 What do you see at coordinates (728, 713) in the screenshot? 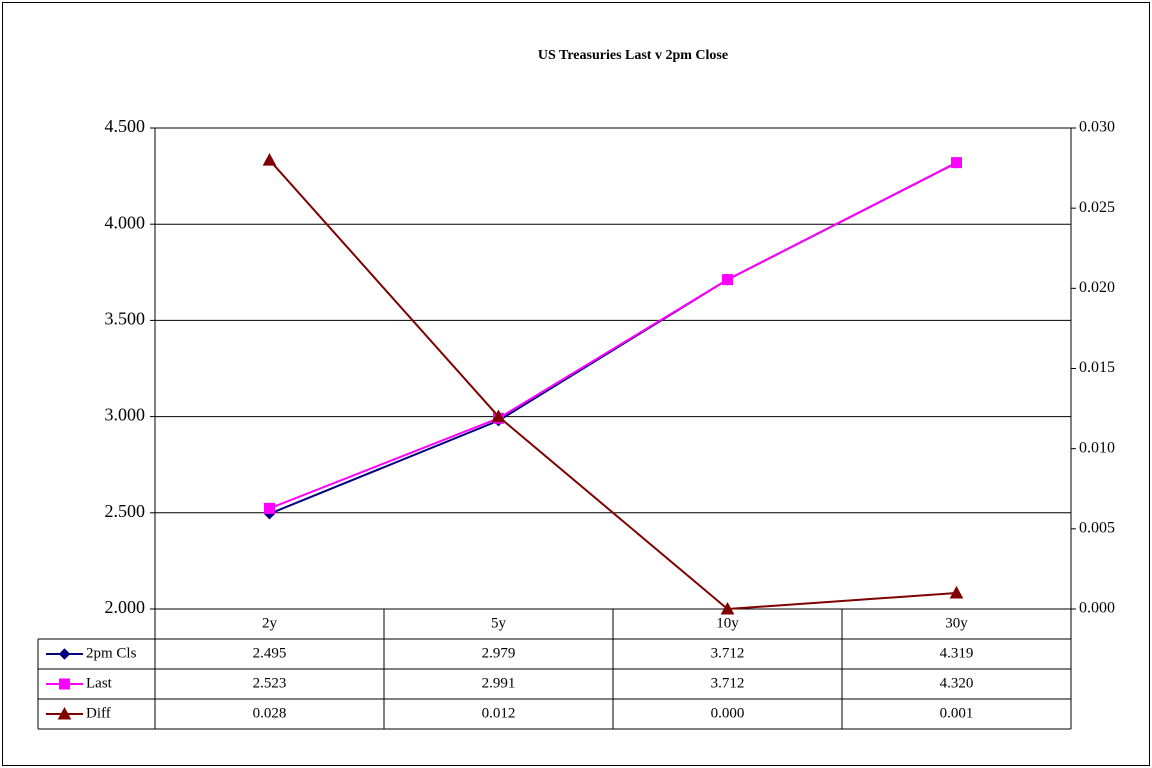
I see `data-table-value: 0.000` at bounding box center [728, 713].